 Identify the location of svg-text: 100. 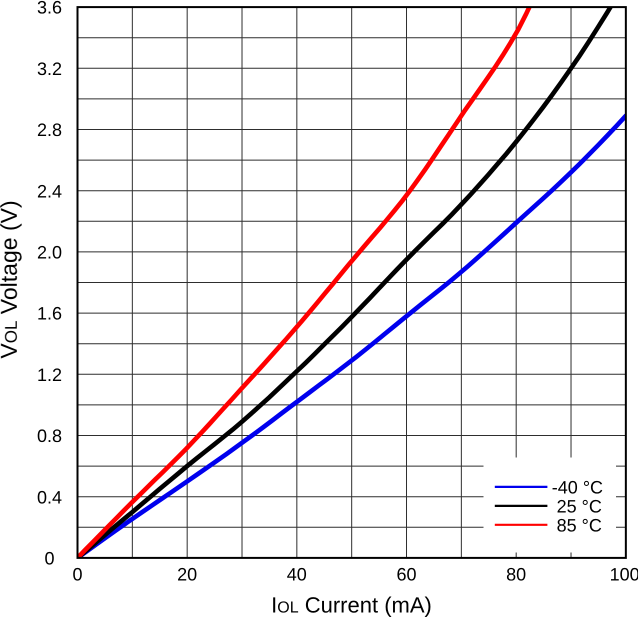
(624, 575).